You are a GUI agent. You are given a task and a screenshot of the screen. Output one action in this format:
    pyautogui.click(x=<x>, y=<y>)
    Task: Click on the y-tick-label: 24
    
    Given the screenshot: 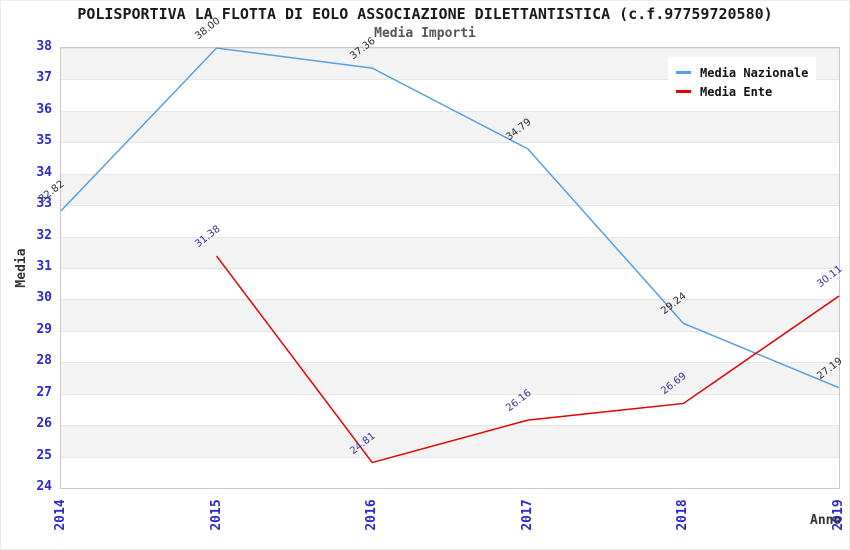 What is the action you would take?
    pyautogui.click(x=44, y=486)
    